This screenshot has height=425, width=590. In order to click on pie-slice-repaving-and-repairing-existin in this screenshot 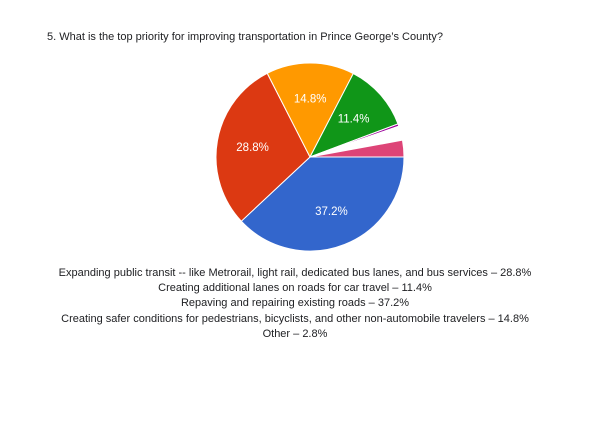, I will do `click(322, 204)`.